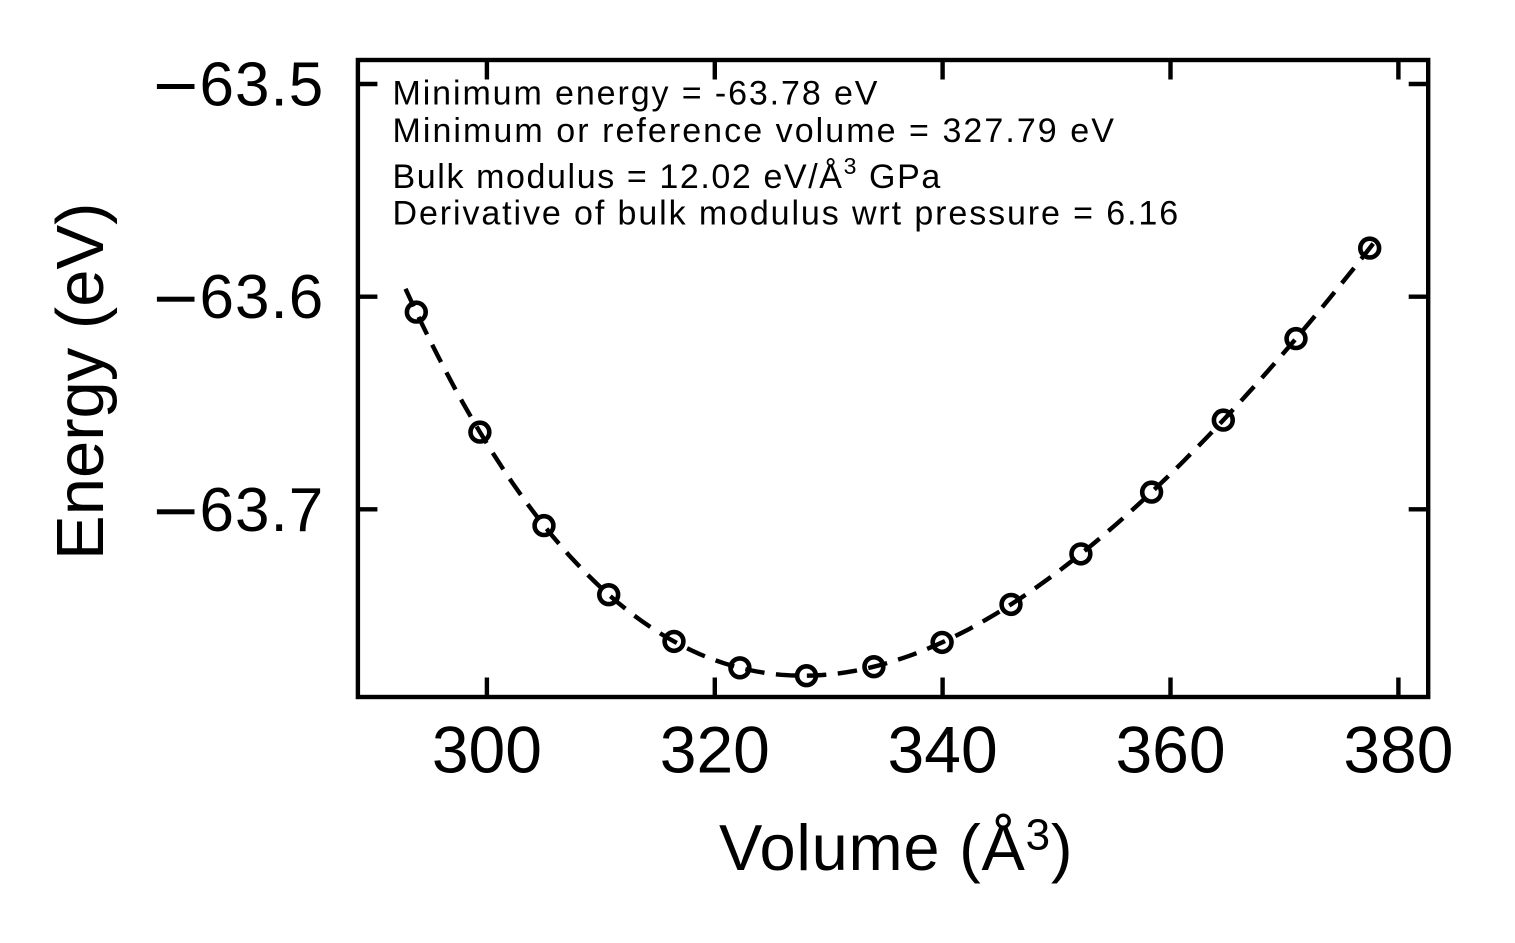 The width and height of the screenshot is (1515, 943). Describe the element at coordinates (262, 85) in the screenshot. I see `svg-text: 63.5` at that location.